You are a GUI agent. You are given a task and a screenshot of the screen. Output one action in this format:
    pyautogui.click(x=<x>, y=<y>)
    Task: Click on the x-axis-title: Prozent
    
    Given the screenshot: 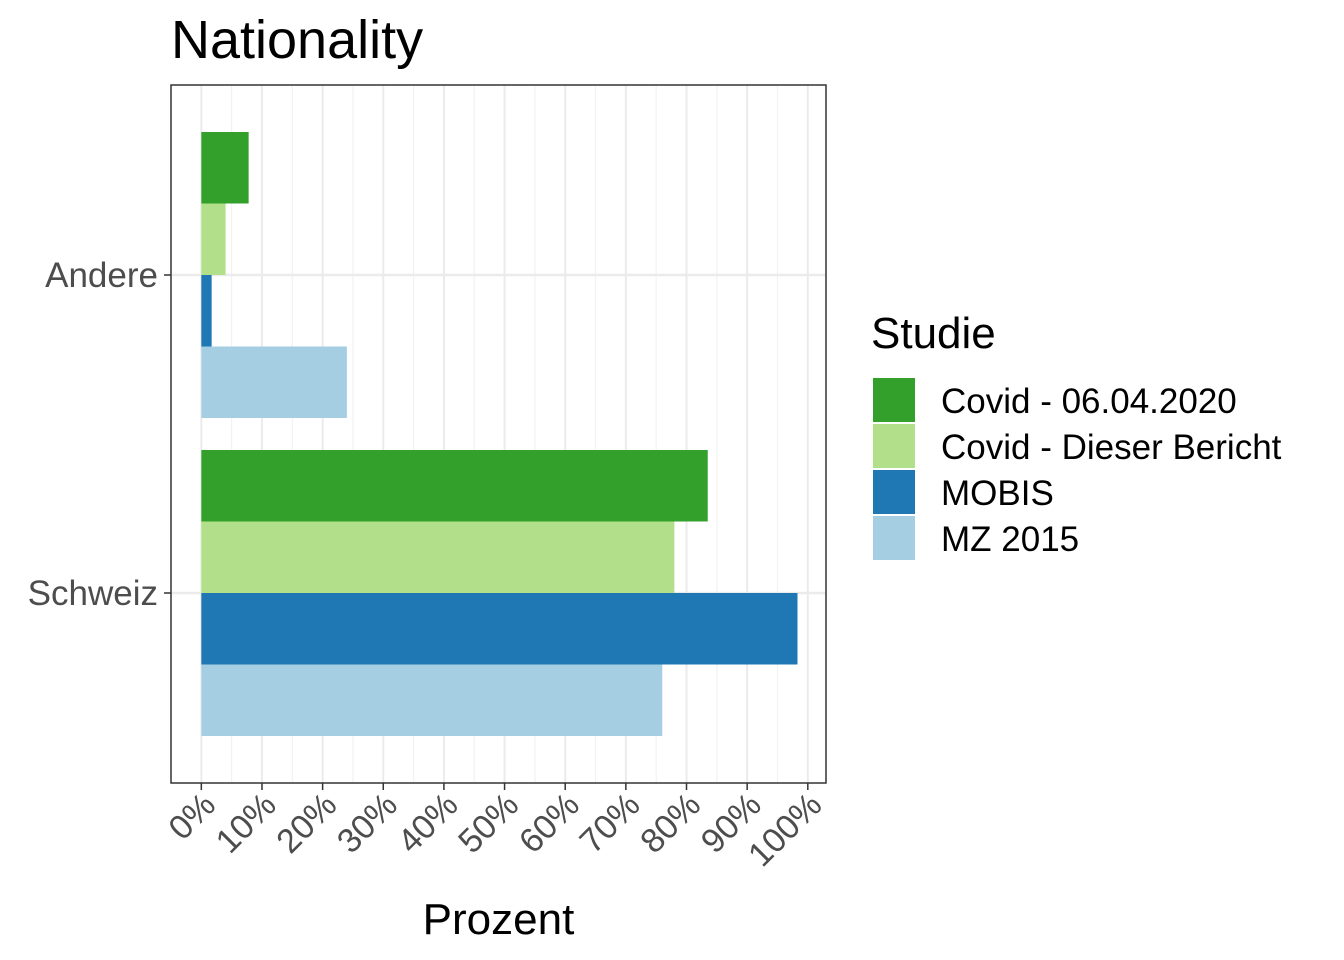 What is the action you would take?
    pyautogui.click(x=499, y=919)
    